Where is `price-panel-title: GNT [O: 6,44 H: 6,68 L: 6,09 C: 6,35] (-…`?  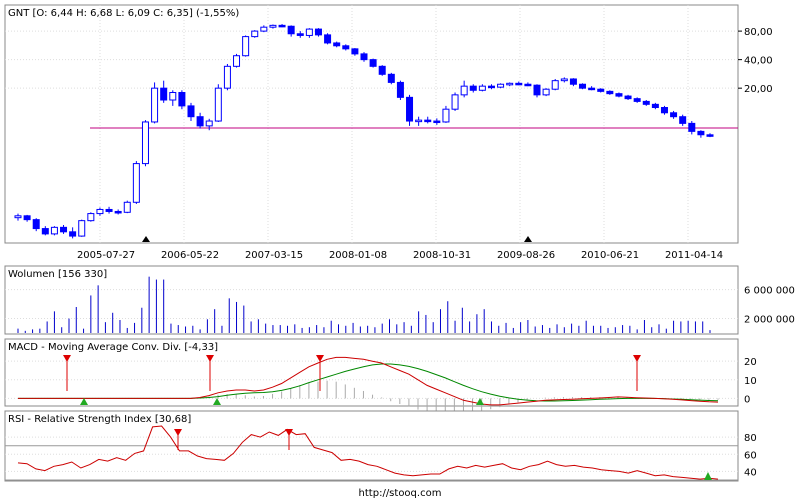
price-panel-title: GNT [O: 6,44 H: 6,68 L: 6,09 C: 6,35] (-… is located at coordinates (123, 13).